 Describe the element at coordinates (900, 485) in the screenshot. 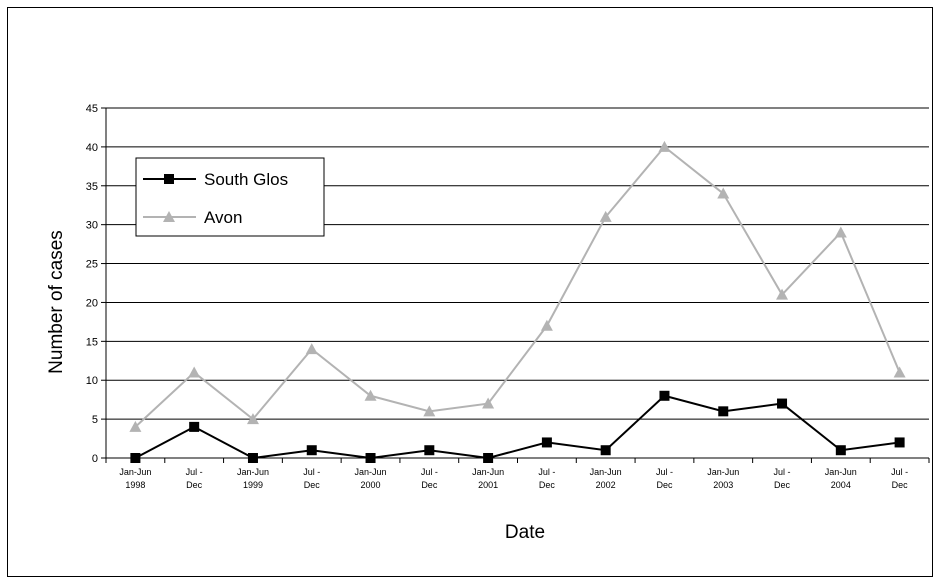

I see `x-tick-label-13-line2: Dec` at that location.